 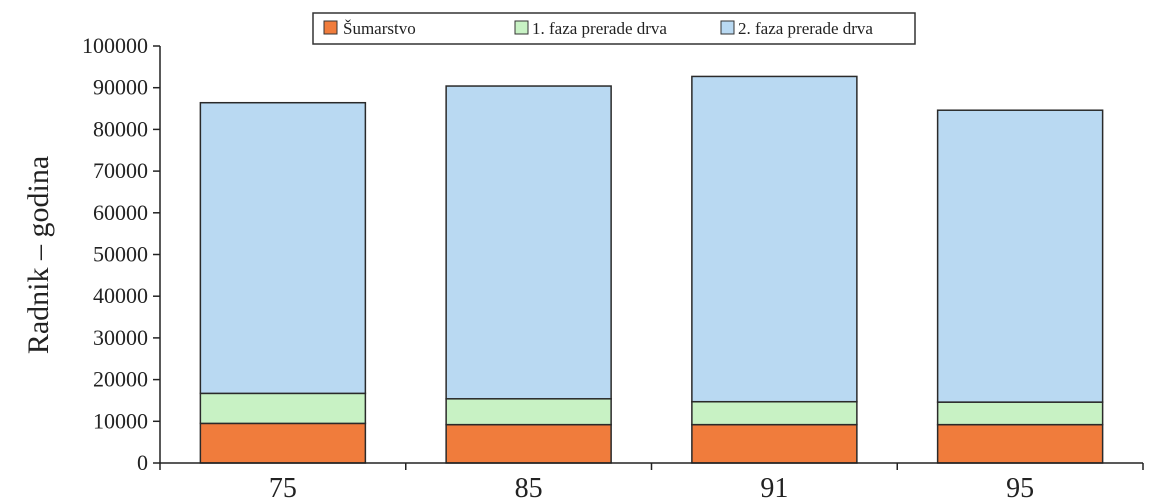 I want to click on legend-item-sumarstvo: Šumarstvo, so click(x=369, y=28).